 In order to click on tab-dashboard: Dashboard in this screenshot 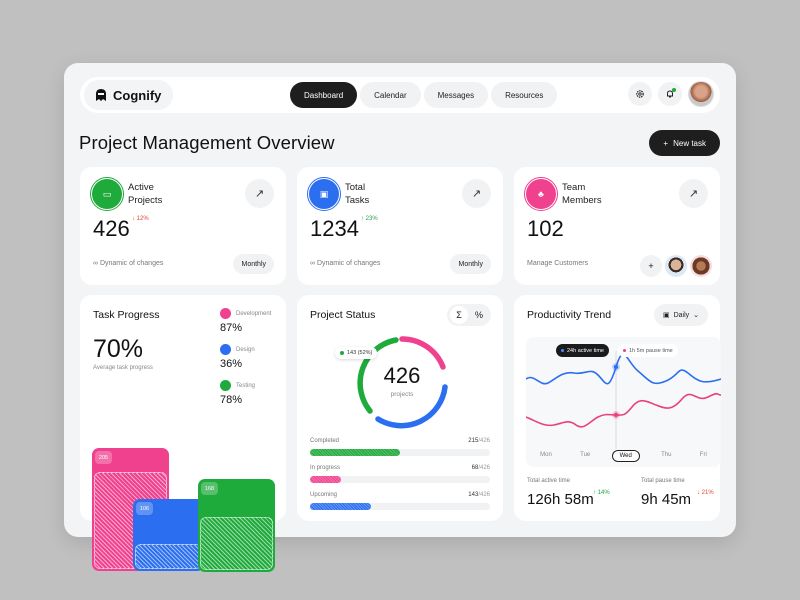, I will do `click(324, 95)`.